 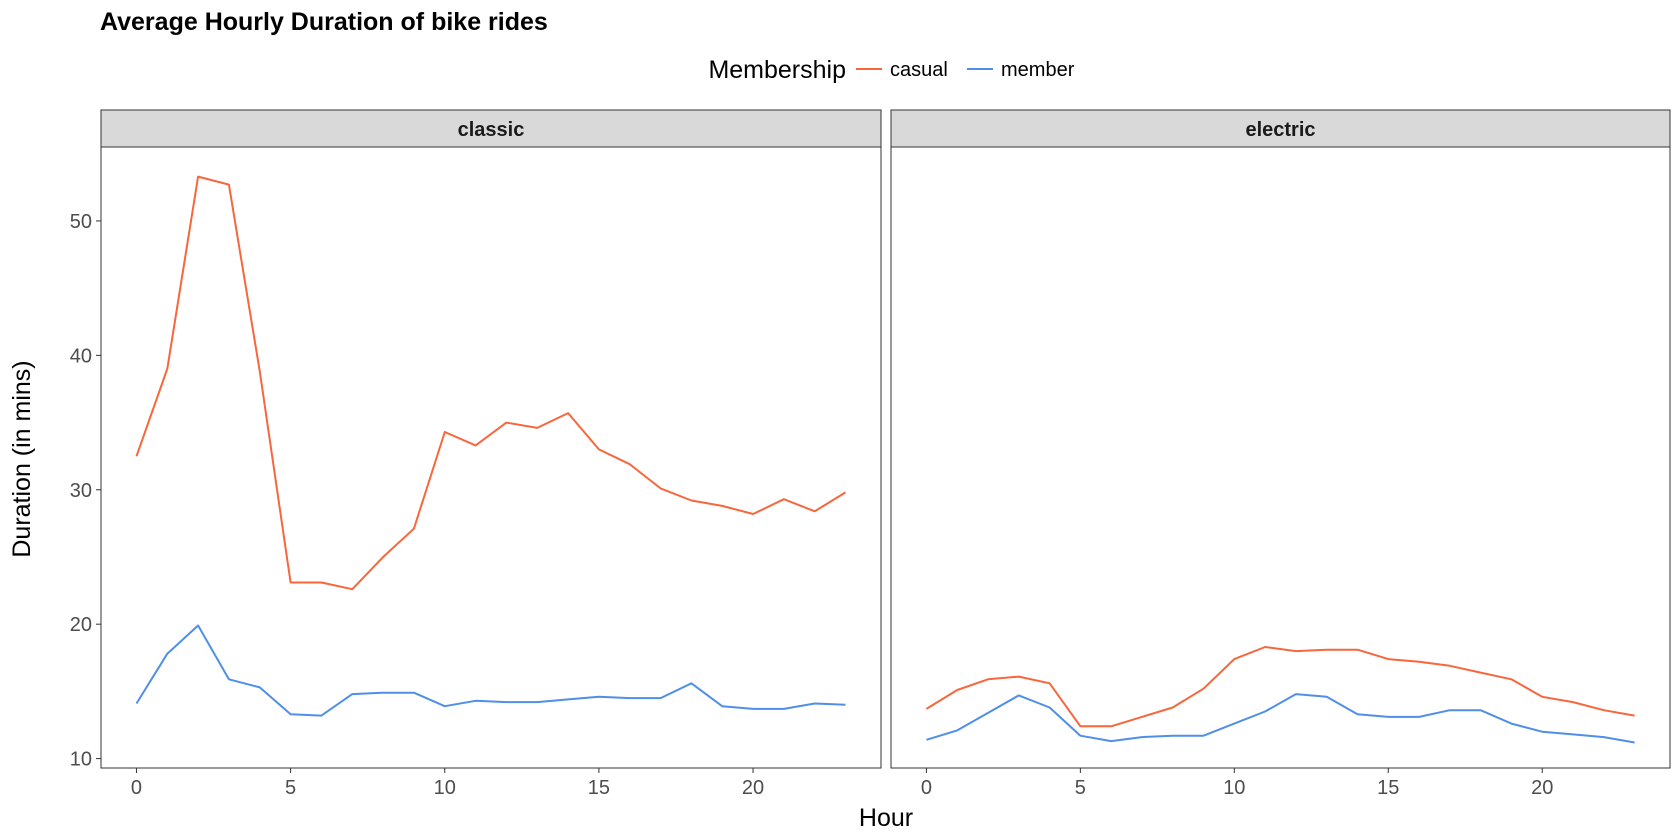 I want to click on y-tick-label: 40, so click(x=81, y=356).